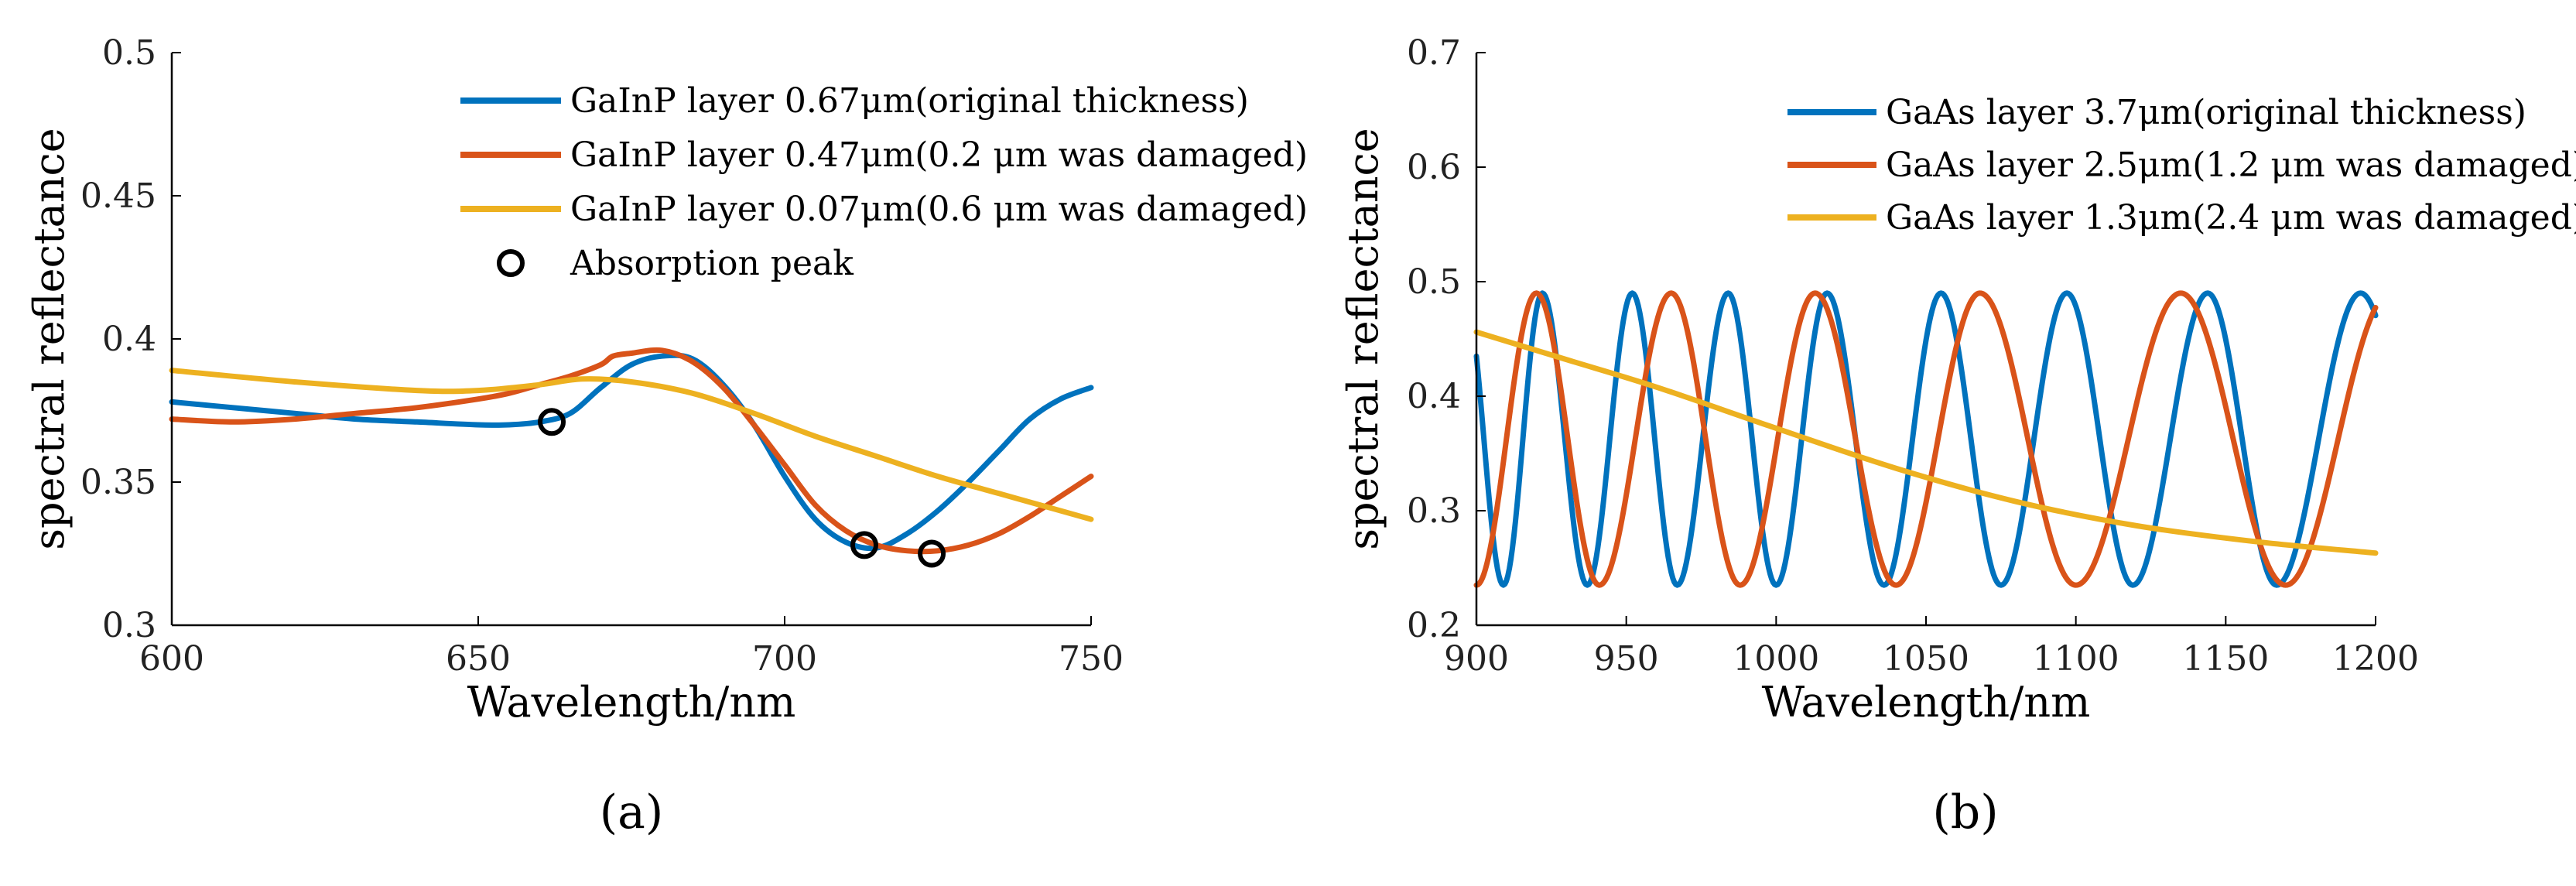  I want to click on x-tick-label: 1000, so click(1776, 659).